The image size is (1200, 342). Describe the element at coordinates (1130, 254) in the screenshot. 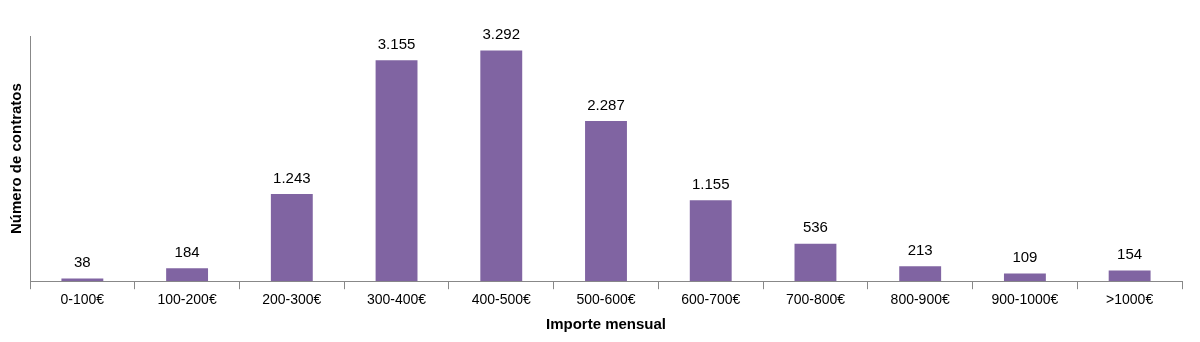

I see `data-label: 154` at that location.